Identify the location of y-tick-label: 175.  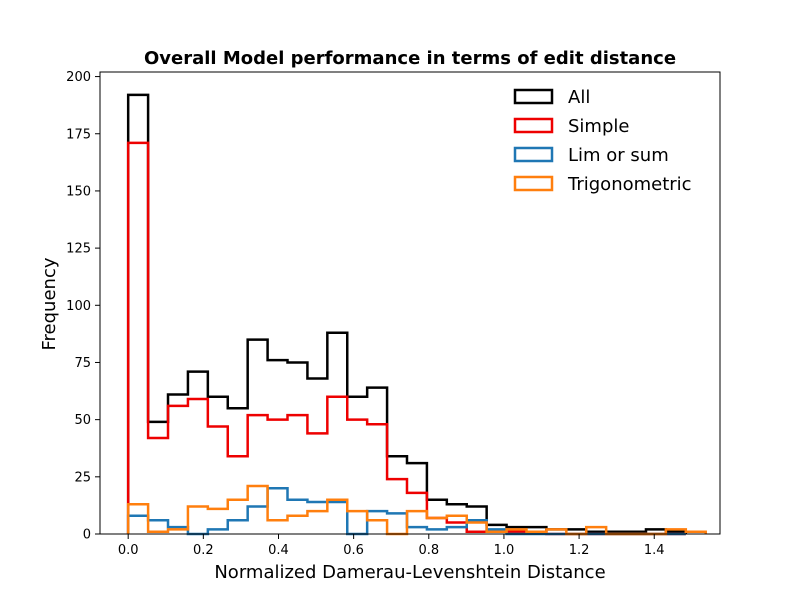
(78, 134).